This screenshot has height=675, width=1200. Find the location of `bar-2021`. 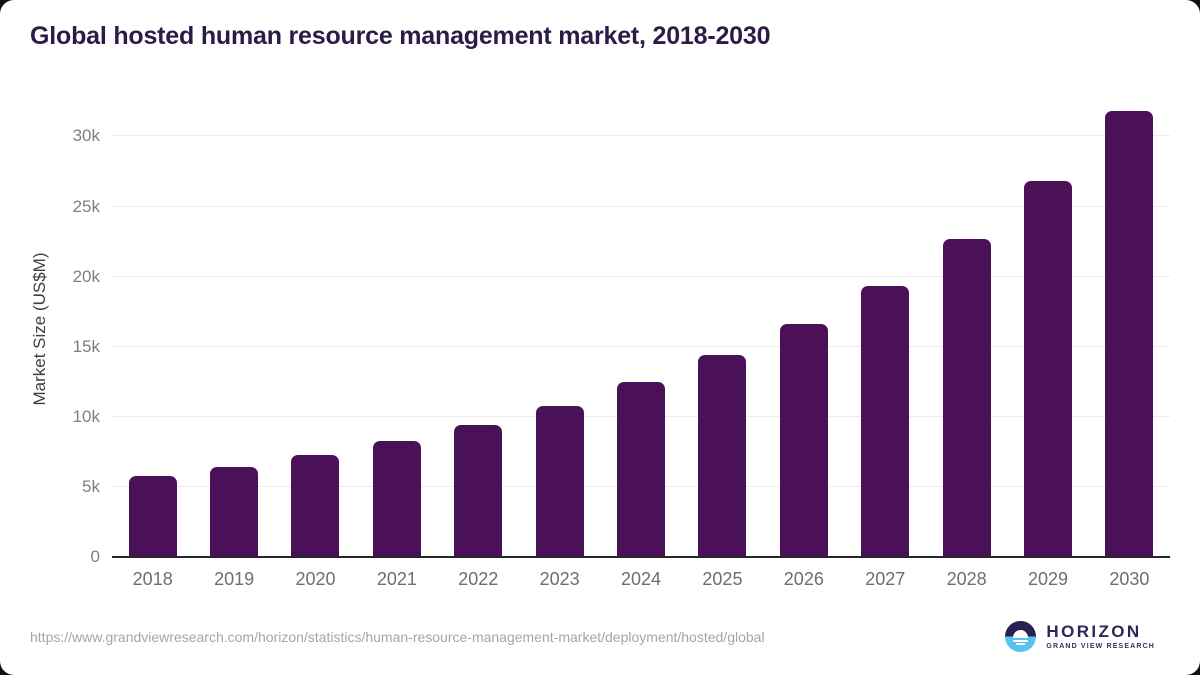

bar-2021 is located at coordinates (396, 498).